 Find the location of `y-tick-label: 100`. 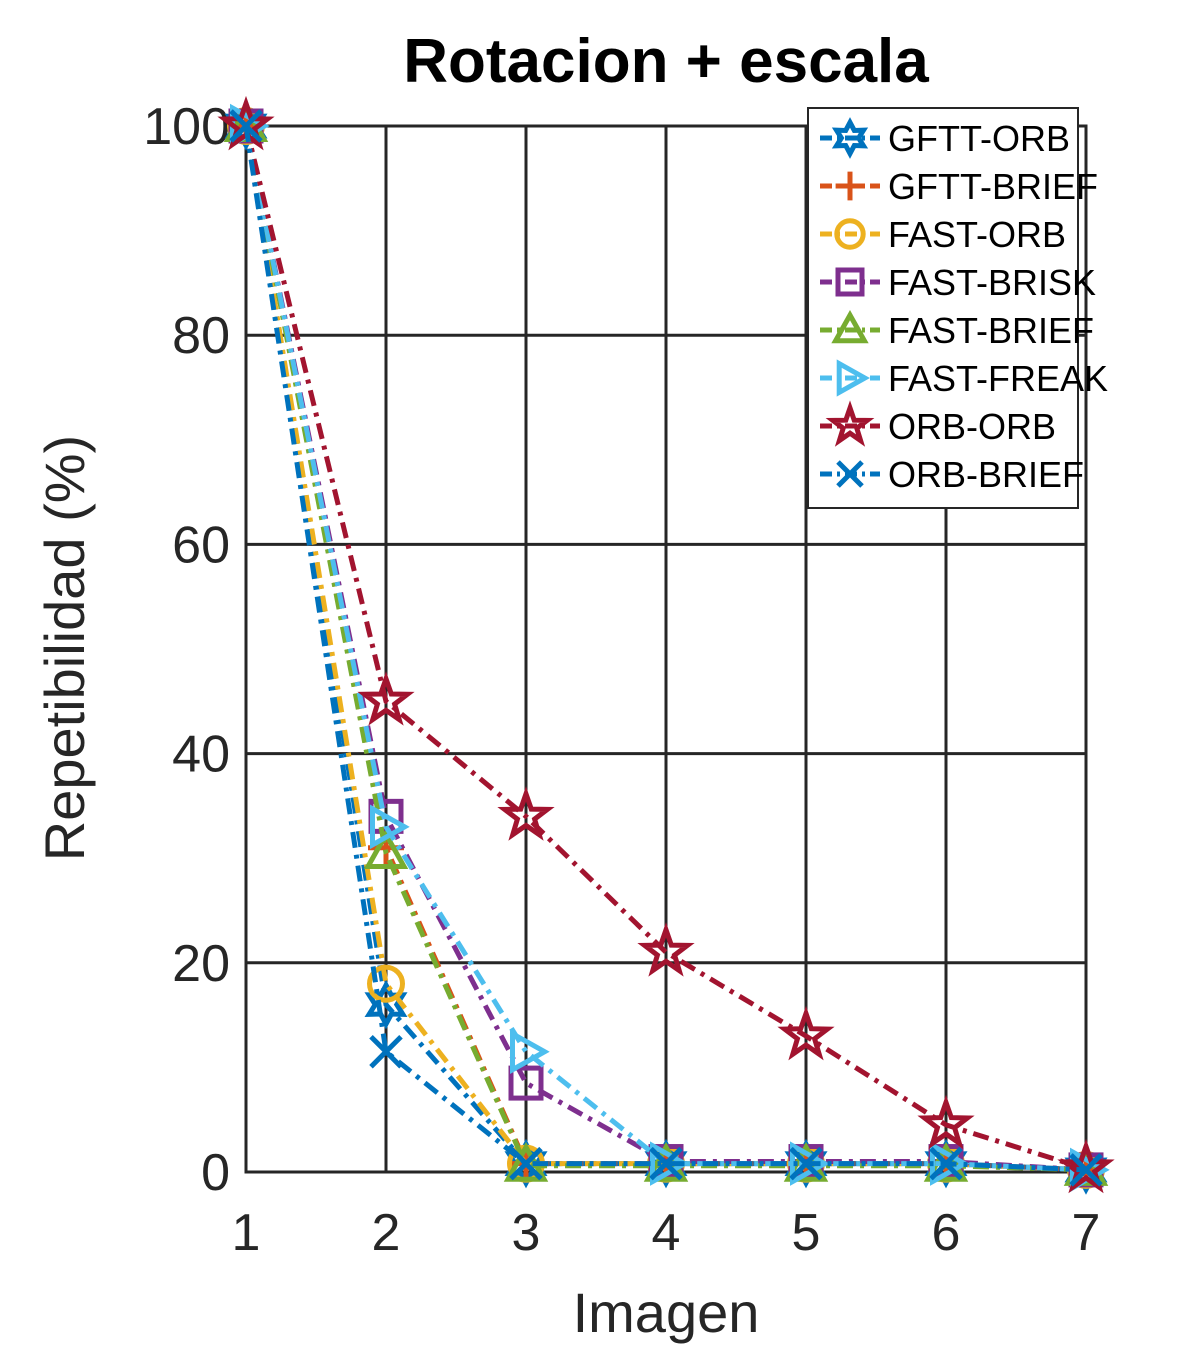

y-tick-label: 100 is located at coordinates (186, 127).